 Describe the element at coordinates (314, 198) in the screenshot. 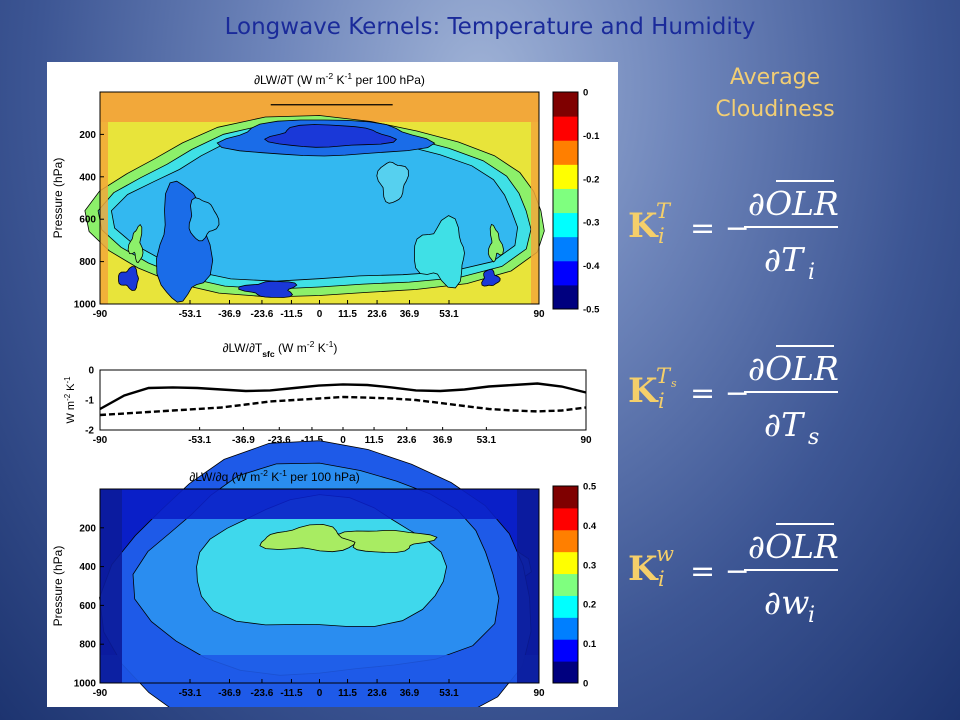

I see `heatmap-temperature` at that location.